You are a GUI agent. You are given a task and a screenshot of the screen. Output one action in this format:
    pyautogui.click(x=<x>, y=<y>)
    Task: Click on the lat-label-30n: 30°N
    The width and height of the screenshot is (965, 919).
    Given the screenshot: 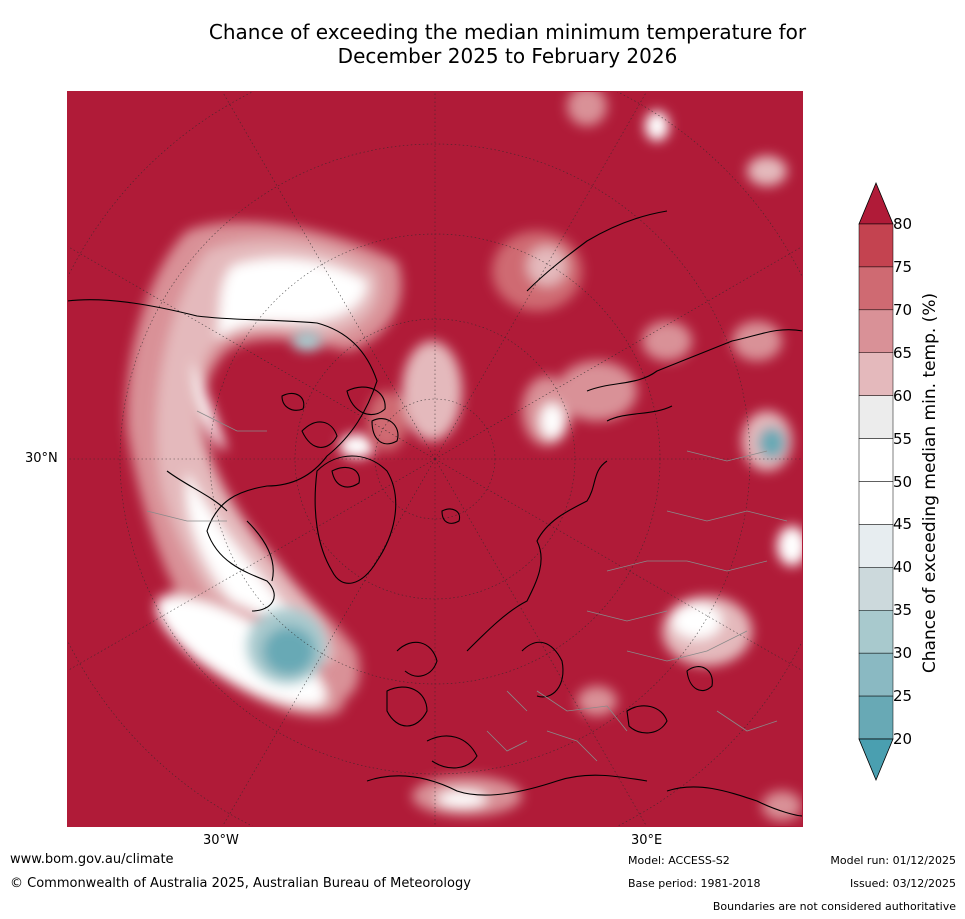 What is the action you would take?
    pyautogui.click(x=41, y=458)
    